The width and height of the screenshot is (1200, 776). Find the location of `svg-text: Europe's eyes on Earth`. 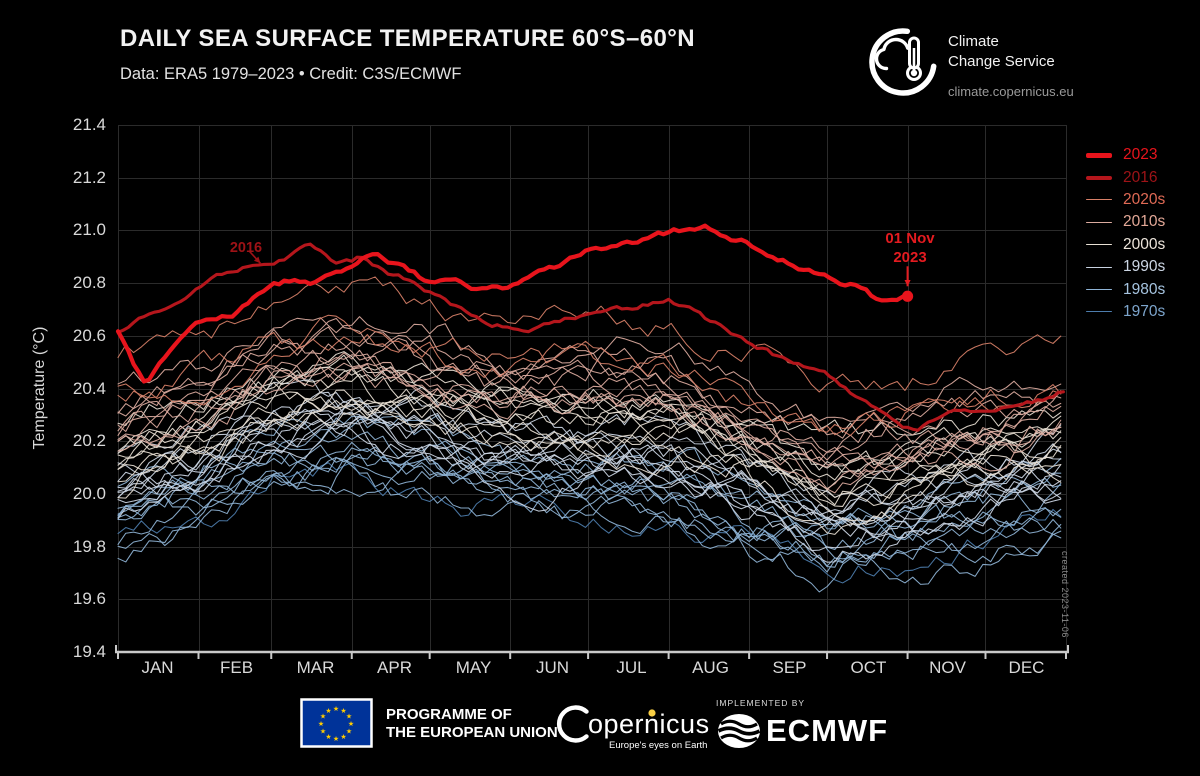

svg-text: Europe's eyes on Earth is located at coordinates (658, 745).